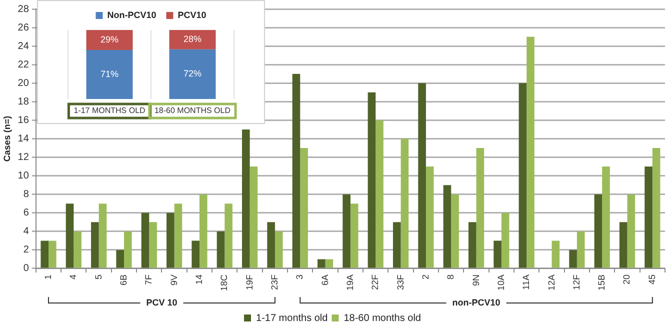 The width and height of the screenshot is (669, 333). I want to click on data-label: 72%, so click(192, 73).